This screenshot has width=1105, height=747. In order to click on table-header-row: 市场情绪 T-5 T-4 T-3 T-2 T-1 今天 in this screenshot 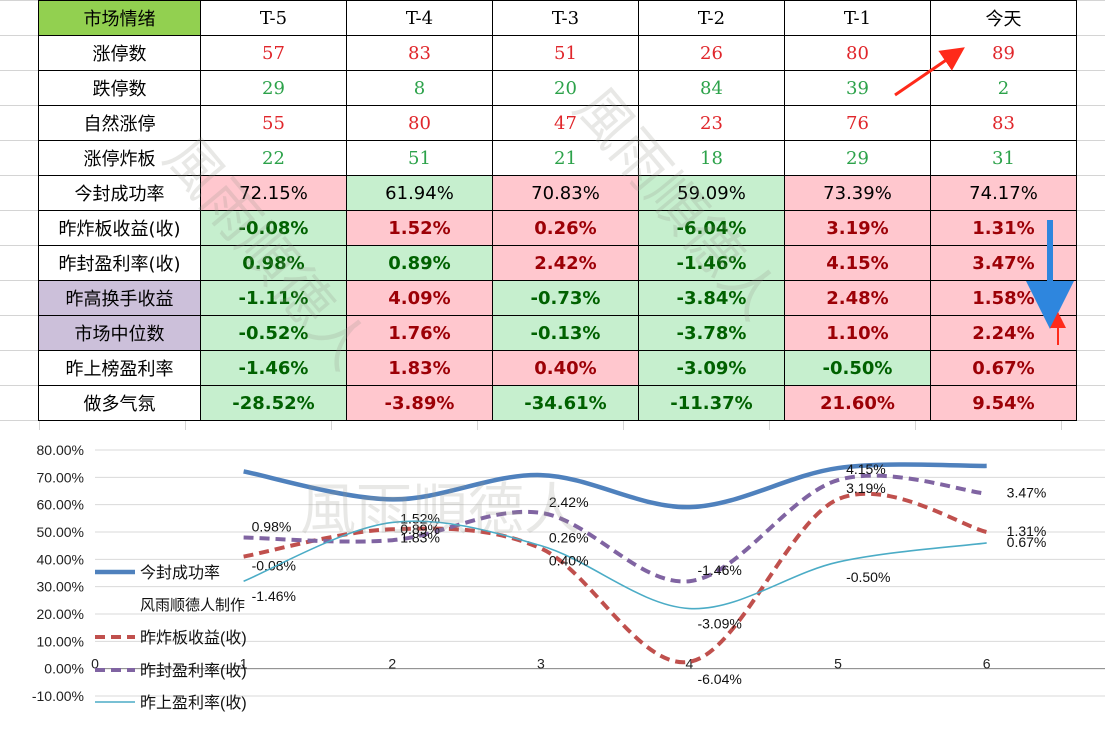, I will do `click(557, 18)`.